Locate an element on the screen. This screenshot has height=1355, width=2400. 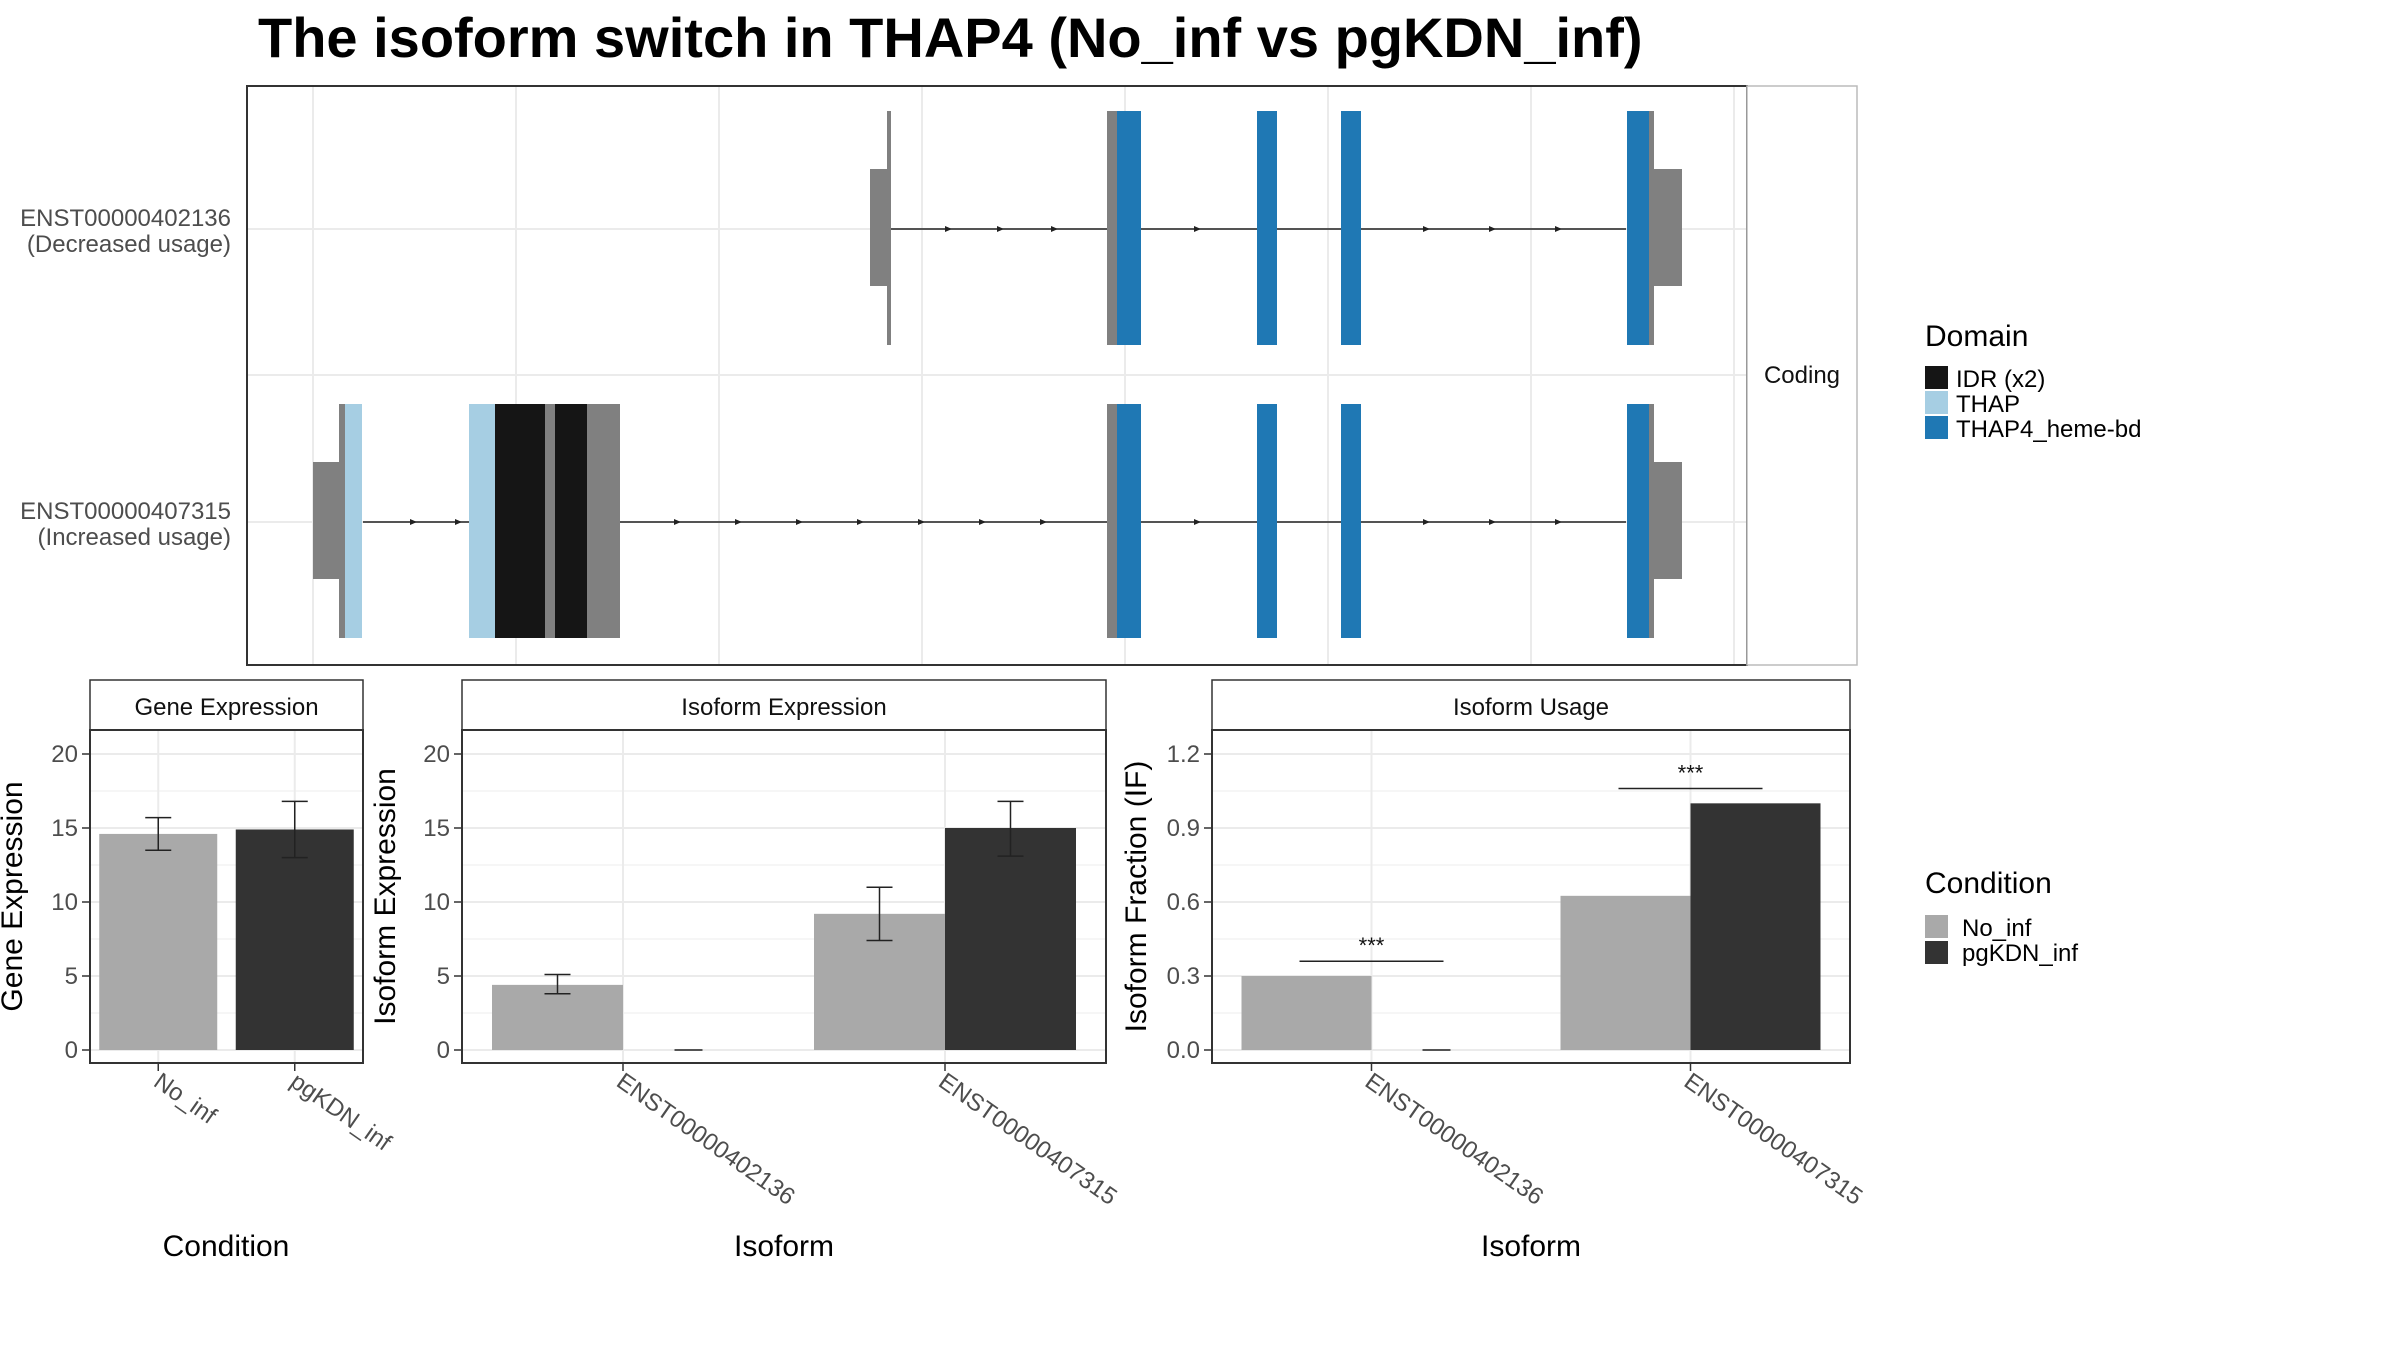
condition-legend: Condition No_inf pgKDN_inf is located at coordinates (2001, 917).